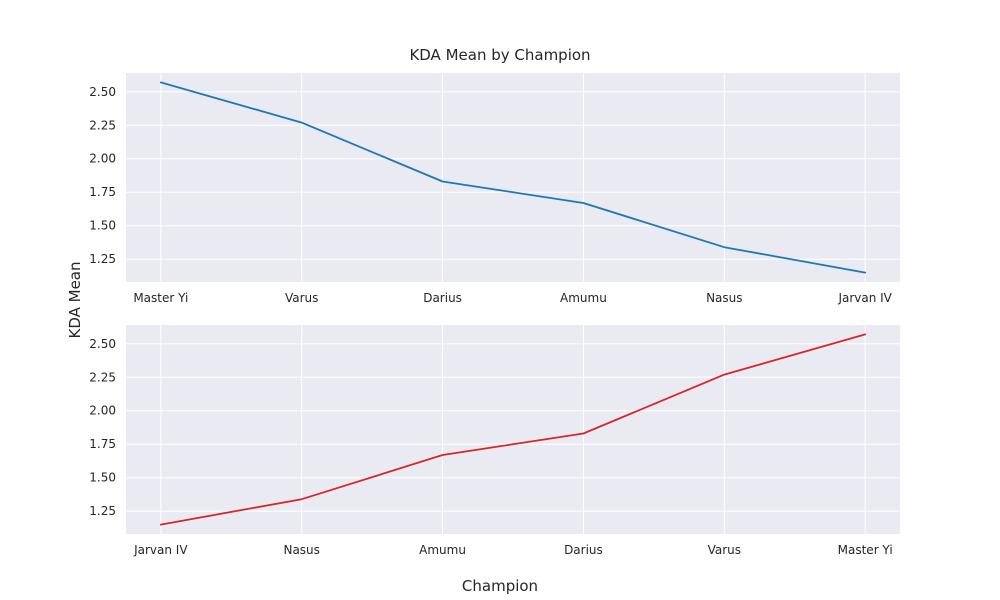 The image size is (1000, 600). Describe the element at coordinates (75, 299) in the screenshot. I see `y-axis-label: KDA Mean` at that location.